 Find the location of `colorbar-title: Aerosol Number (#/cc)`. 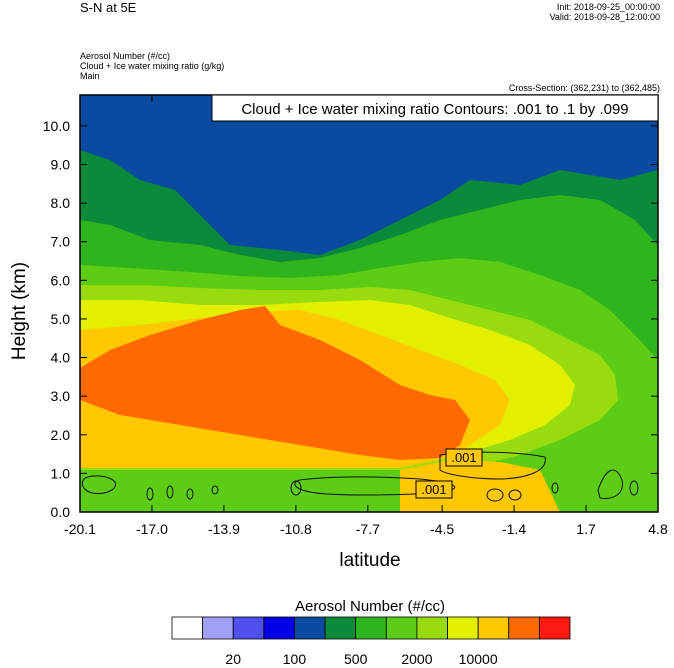

colorbar-title: Aerosol Number (#/cc) is located at coordinates (370, 606).